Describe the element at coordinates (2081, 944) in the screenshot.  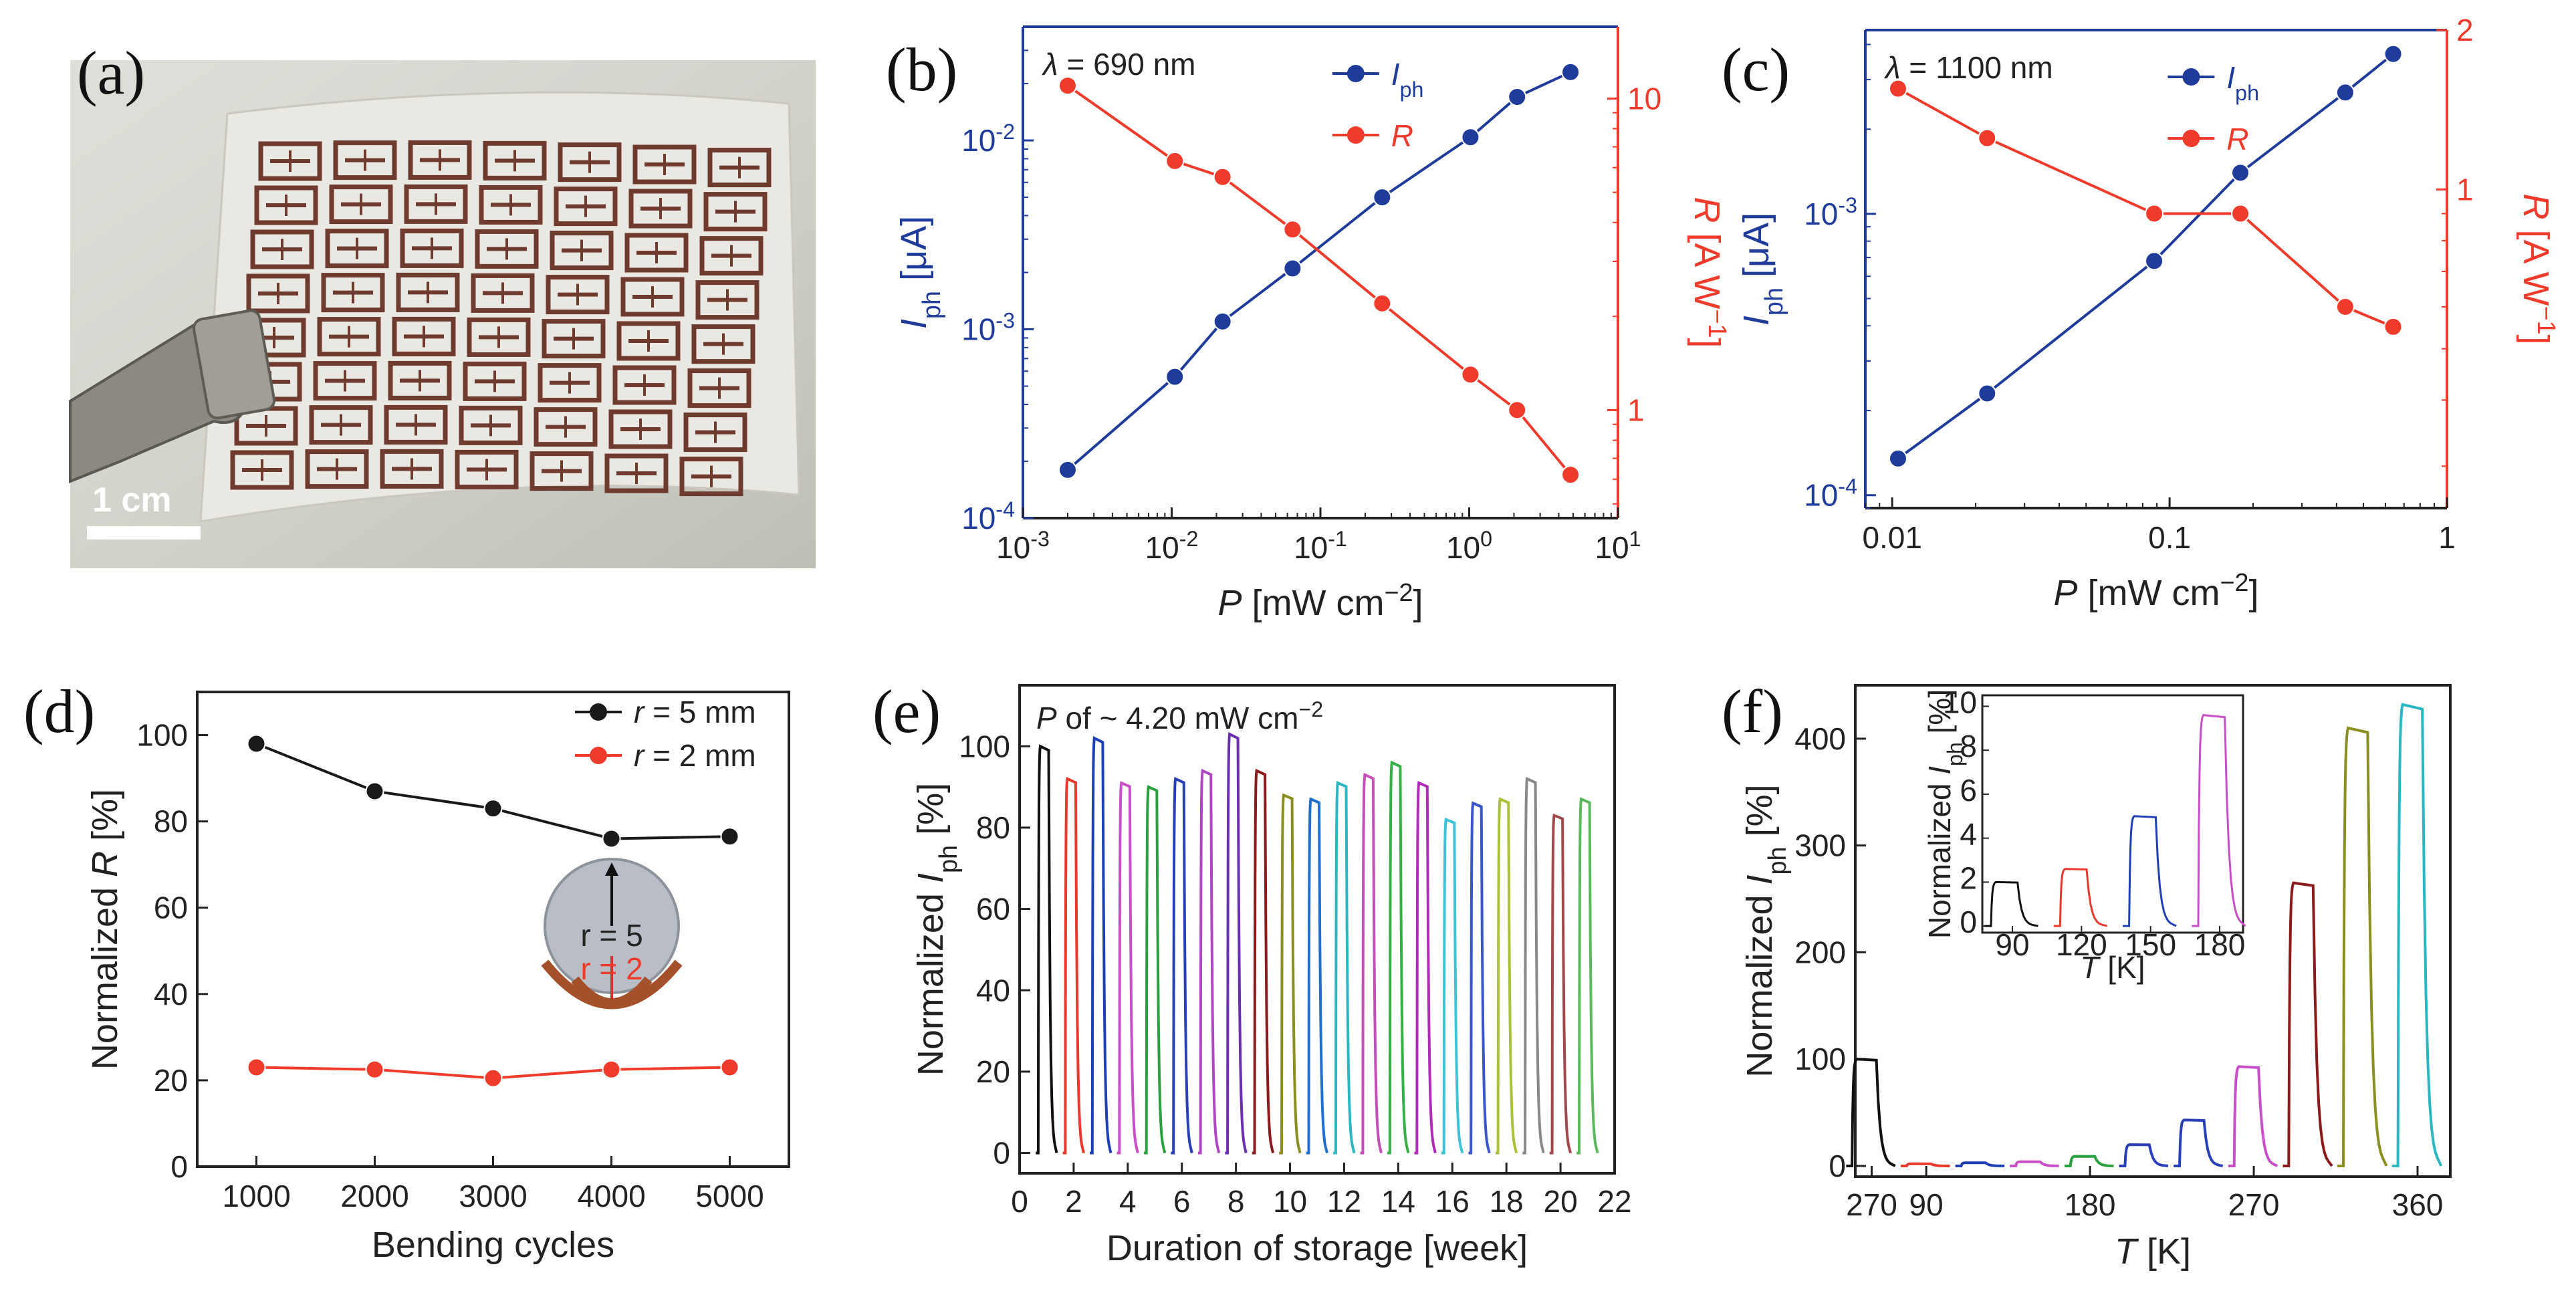
I see `text-span: 120` at that location.